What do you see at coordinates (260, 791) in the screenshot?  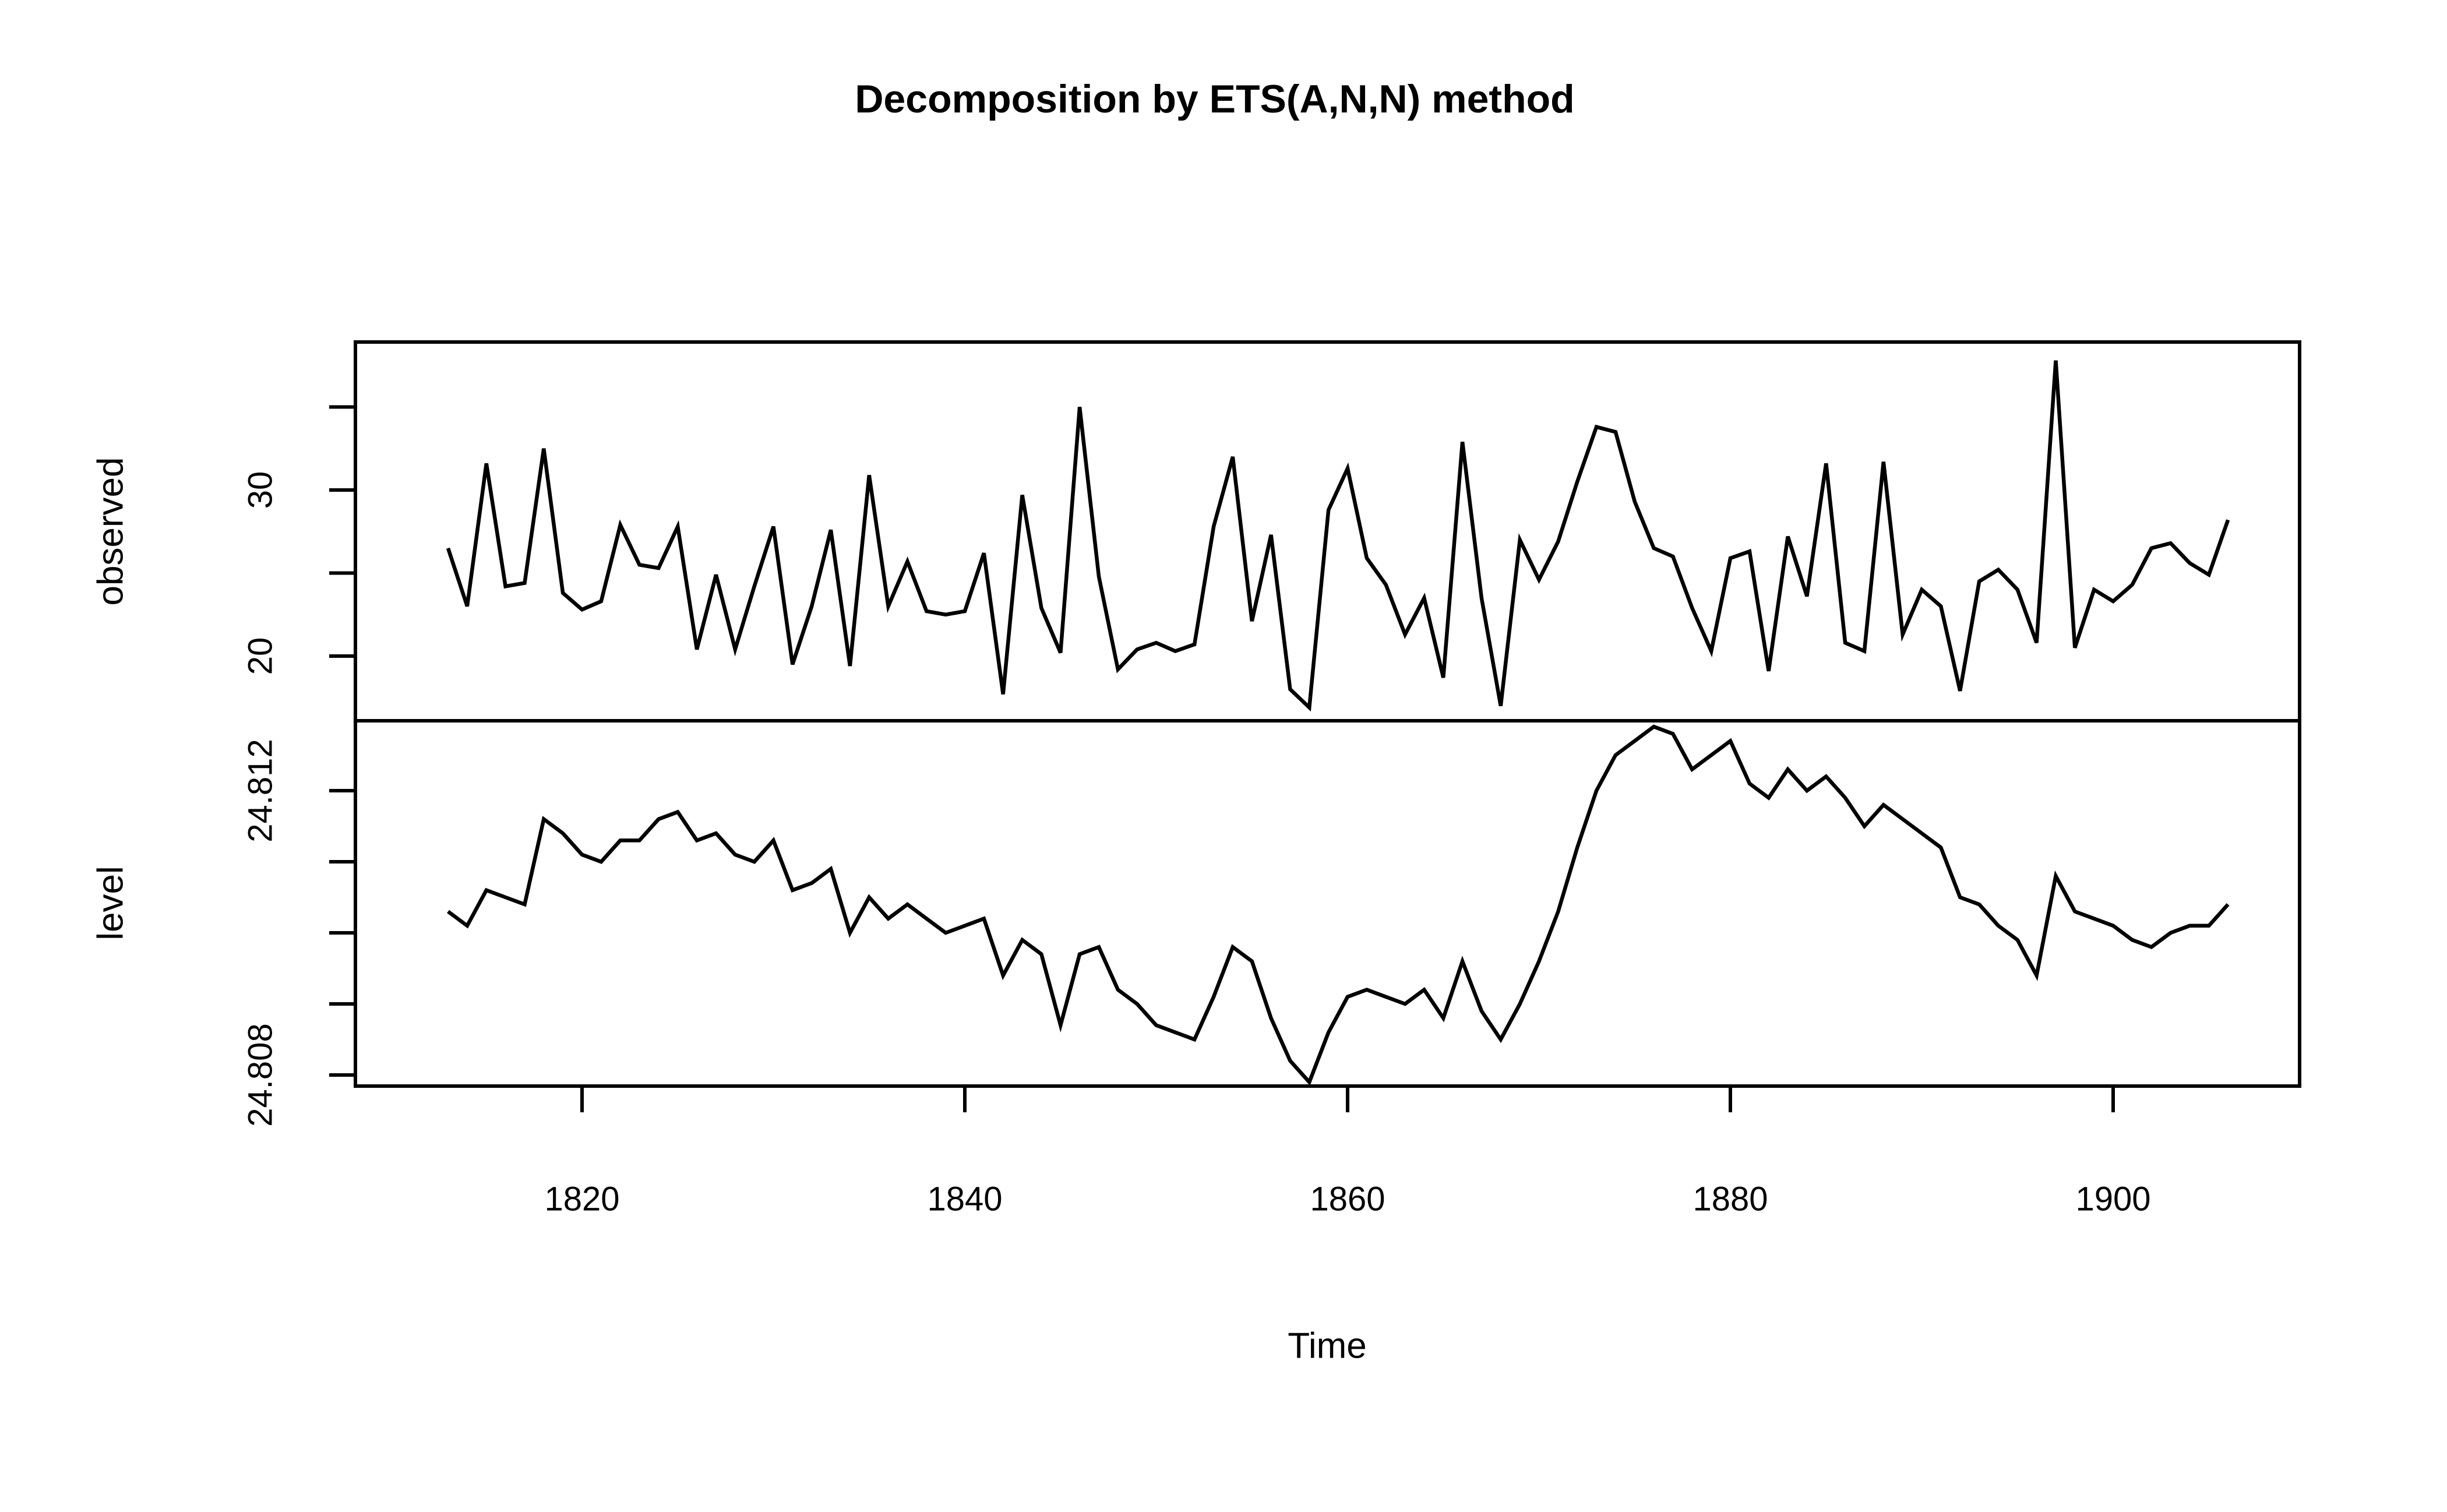 I see `level-tick-label-24.812: 24.812` at bounding box center [260, 791].